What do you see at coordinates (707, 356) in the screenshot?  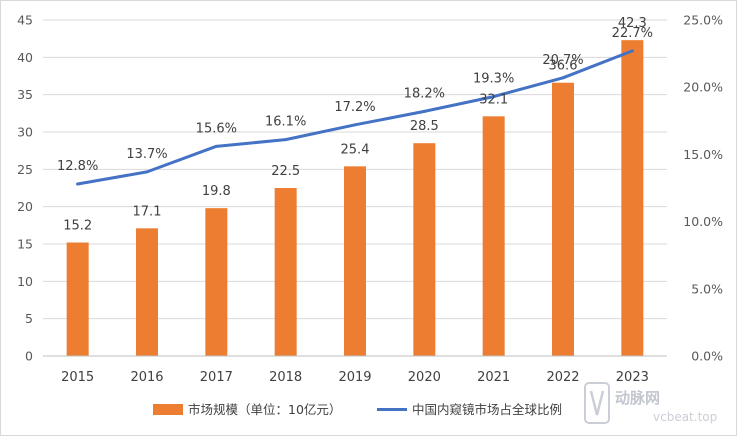 I see `right-y-tick-label: 0.0%` at bounding box center [707, 356].